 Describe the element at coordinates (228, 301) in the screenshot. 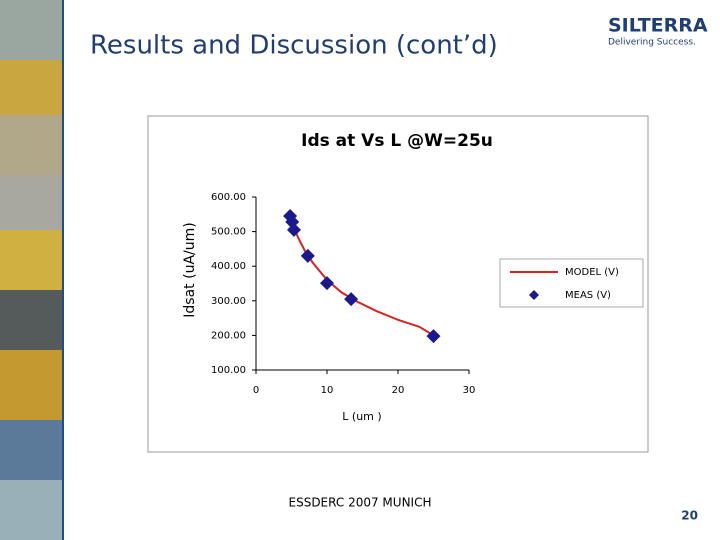

I see `y-tick-label: 300.00` at that location.